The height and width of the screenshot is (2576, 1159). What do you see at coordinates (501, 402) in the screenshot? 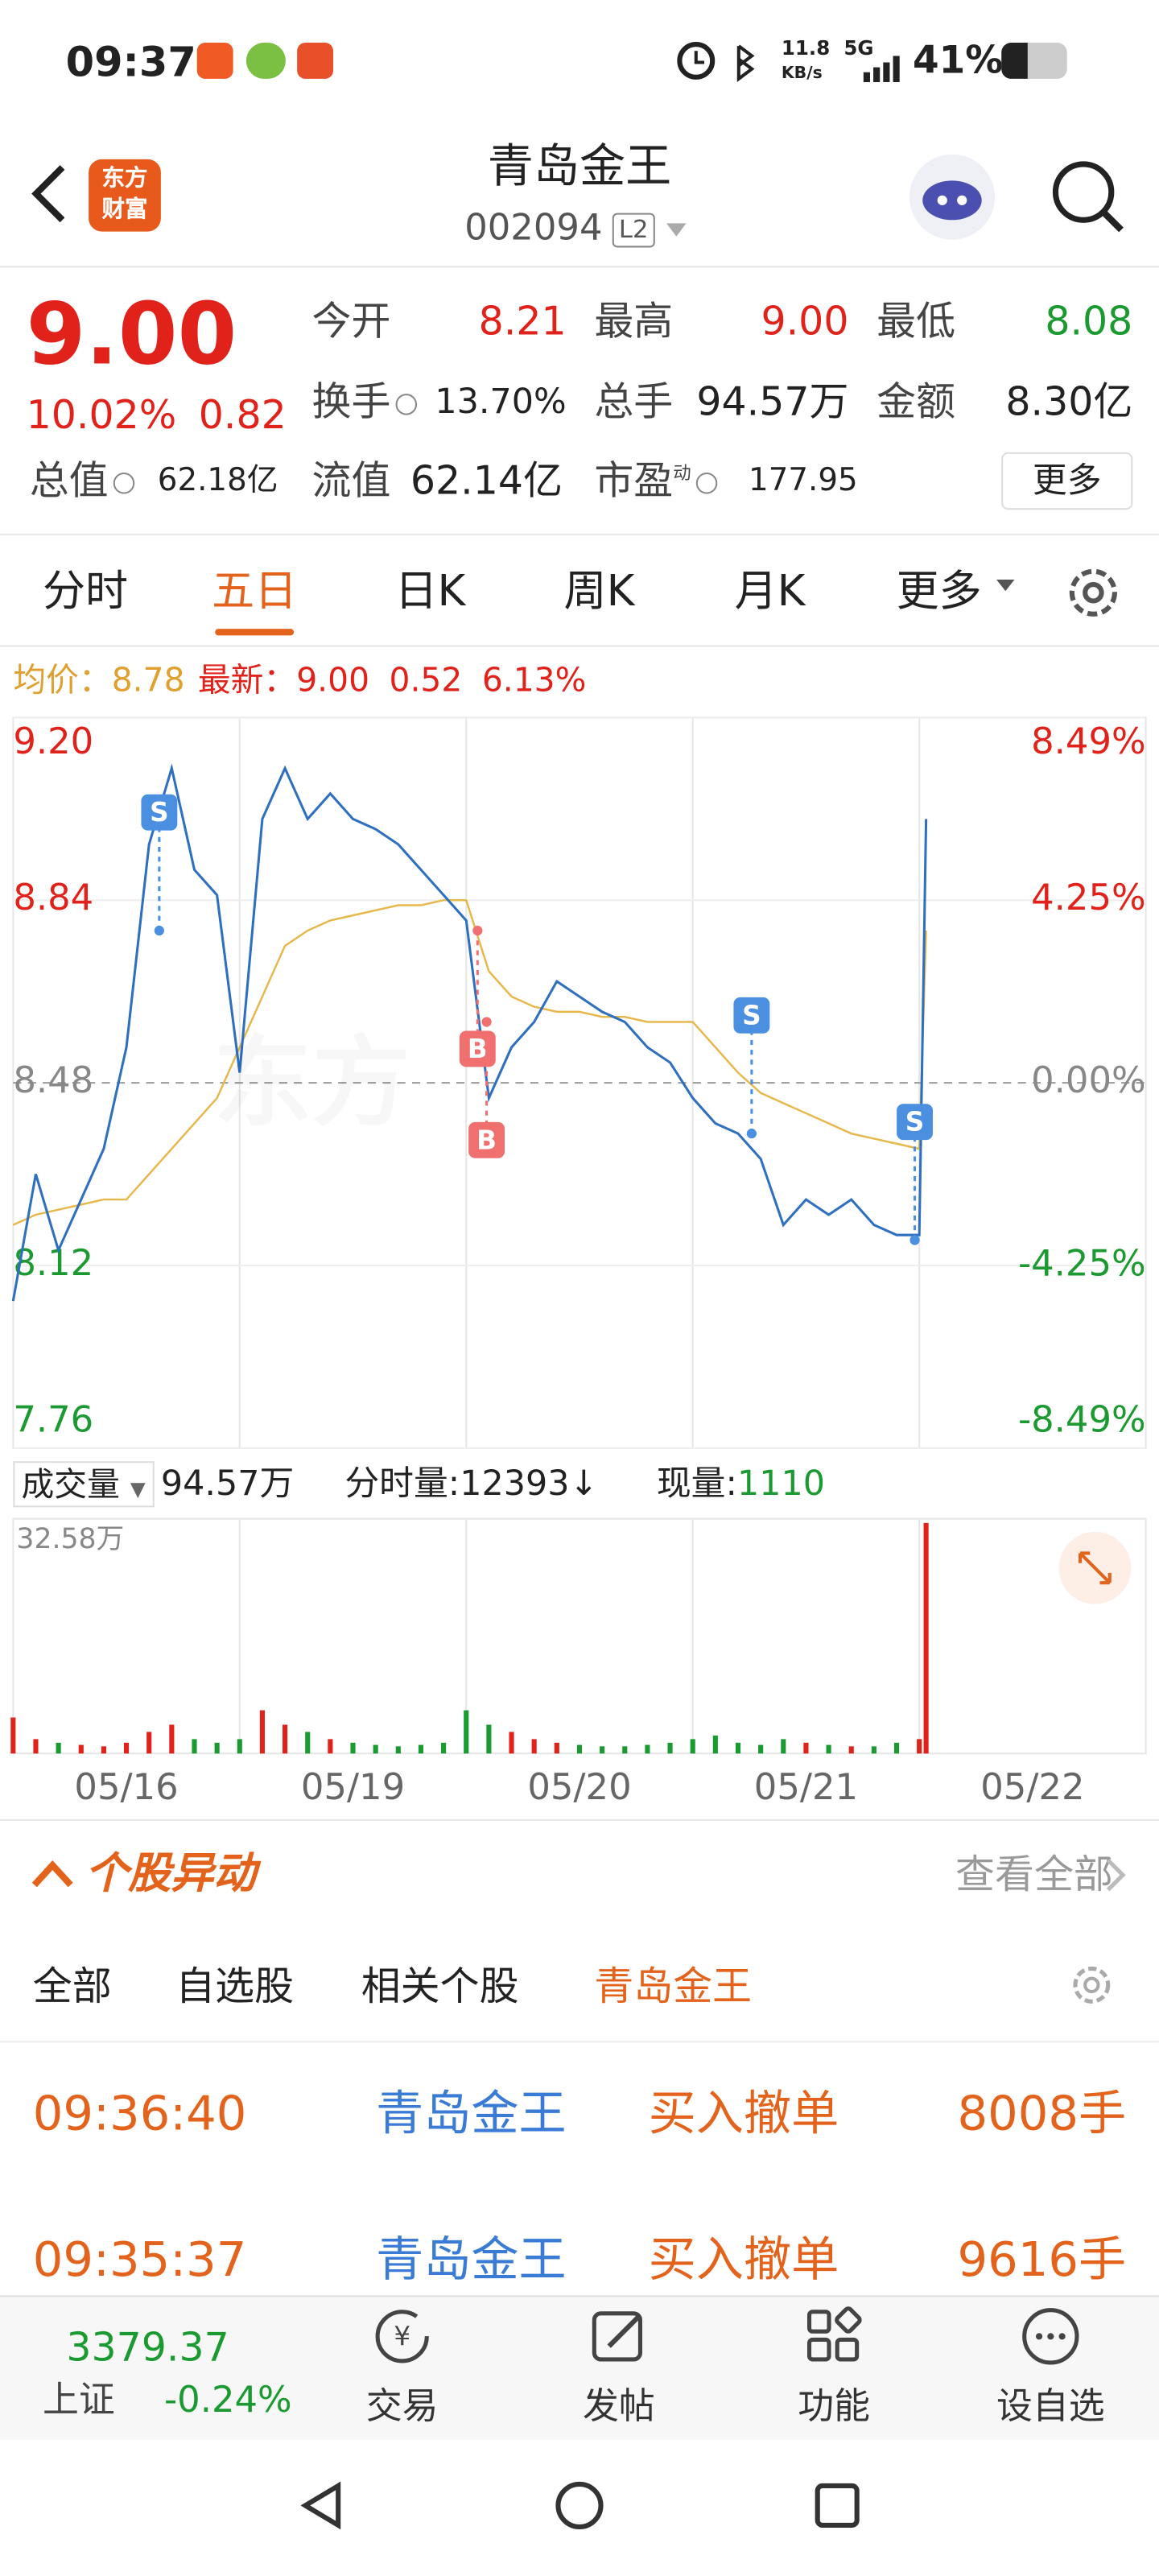
I see `field-value: 13.70%` at bounding box center [501, 402].